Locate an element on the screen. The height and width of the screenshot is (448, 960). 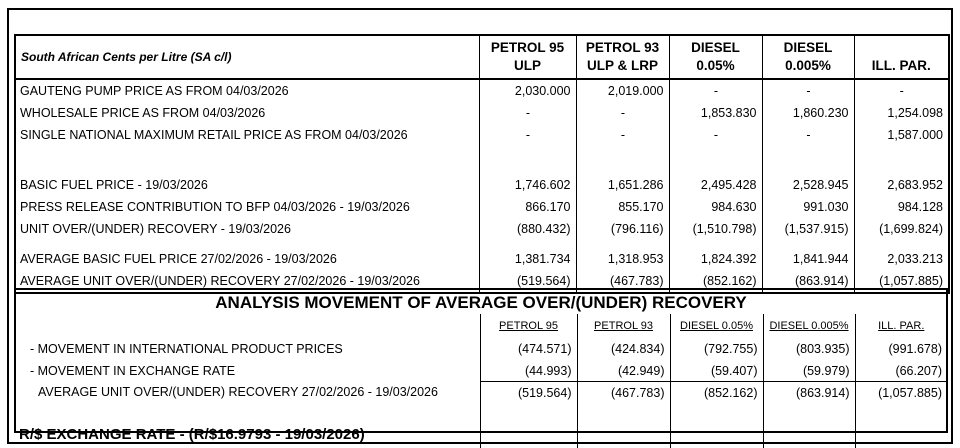
value-cell: (803.935) is located at coordinates (808, 348).